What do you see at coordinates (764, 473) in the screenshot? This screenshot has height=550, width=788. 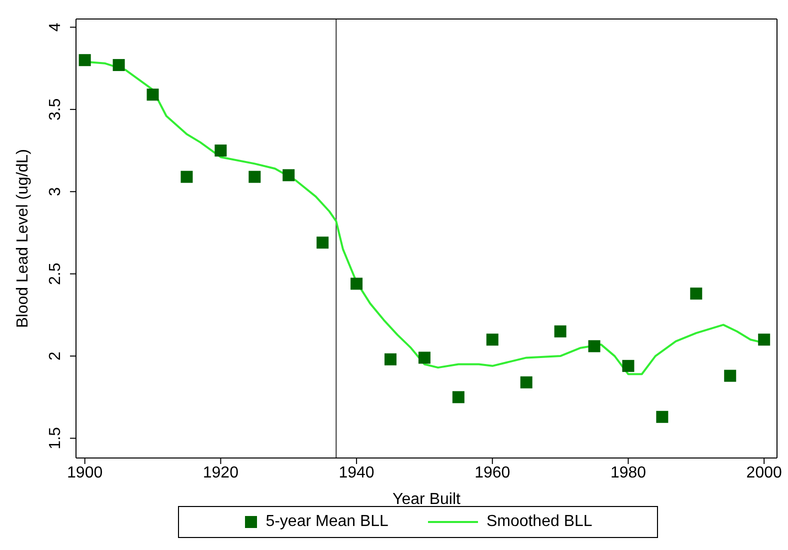 I see `x-tick-label: 2000` at bounding box center [764, 473].